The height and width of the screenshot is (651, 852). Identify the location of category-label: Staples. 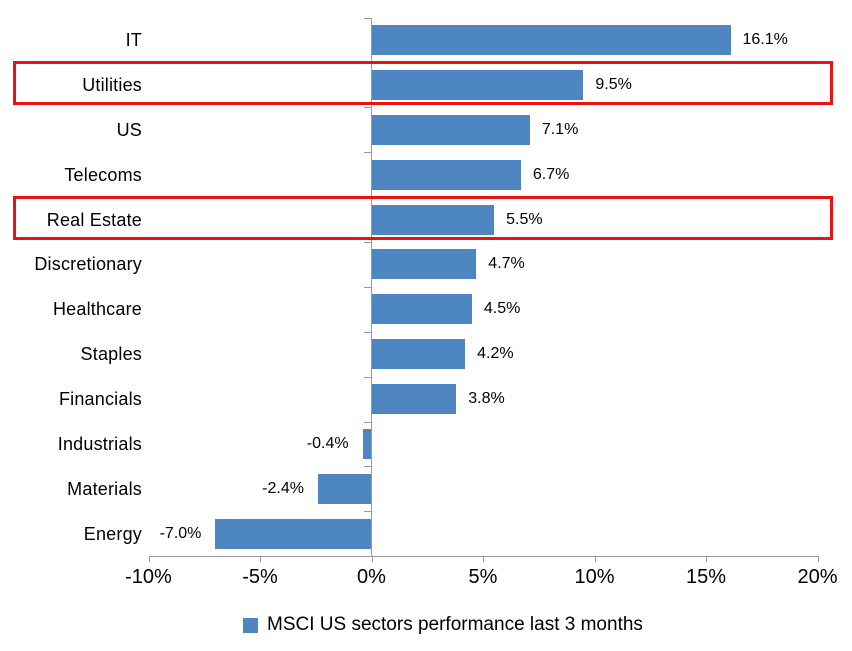
(111, 354).